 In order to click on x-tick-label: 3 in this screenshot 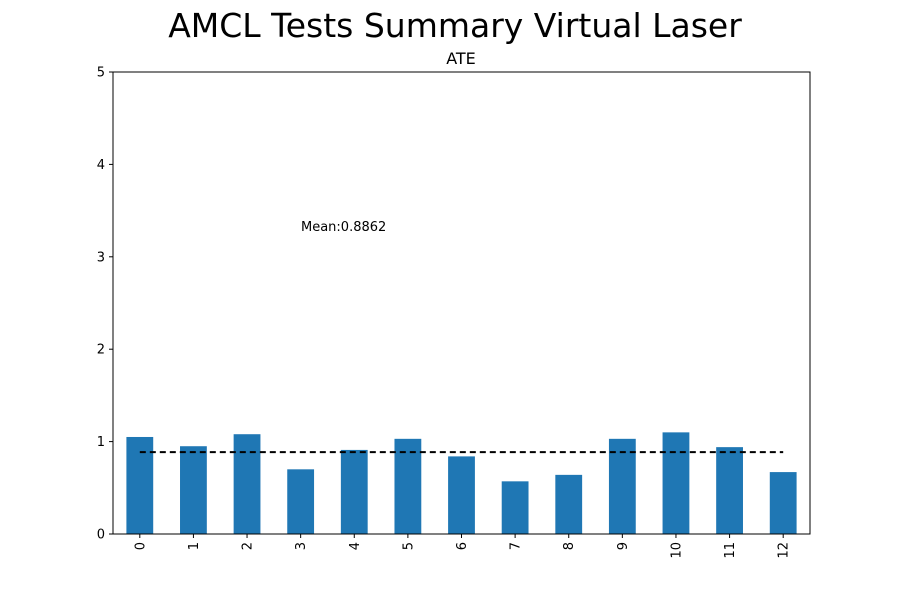, I will do `click(301, 546)`.